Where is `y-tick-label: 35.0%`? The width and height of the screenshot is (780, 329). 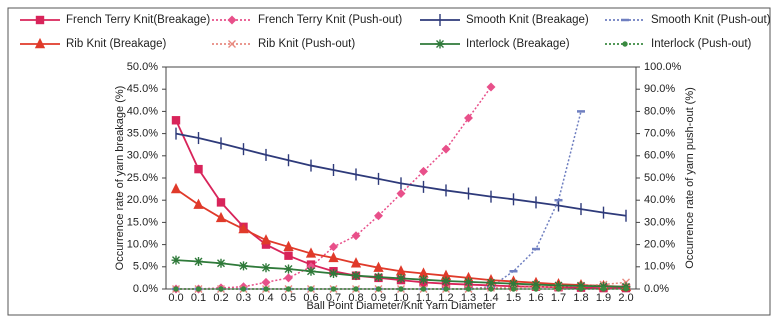
y-tick-label: 35.0% is located at coordinates (142, 134).